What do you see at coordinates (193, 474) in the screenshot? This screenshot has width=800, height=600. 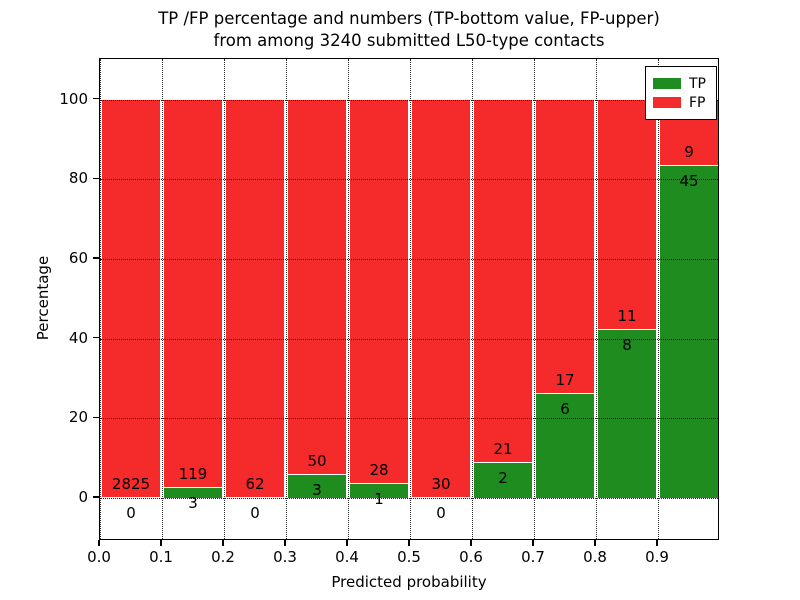 I see `fp-count-label: 119` at bounding box center [193, 474].